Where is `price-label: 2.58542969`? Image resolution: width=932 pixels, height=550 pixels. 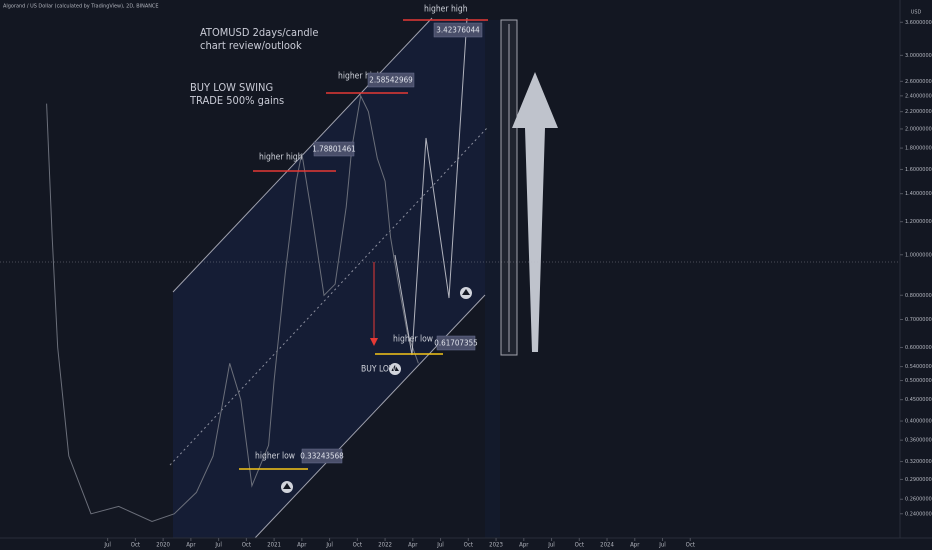 price-label: 2.58542969 is located at coordinates (391, 80).